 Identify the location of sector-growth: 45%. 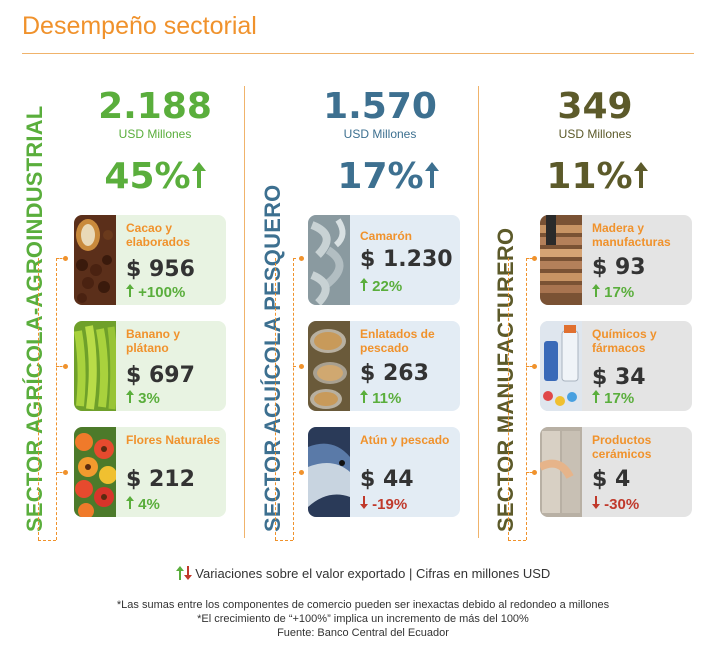
(155, 176).